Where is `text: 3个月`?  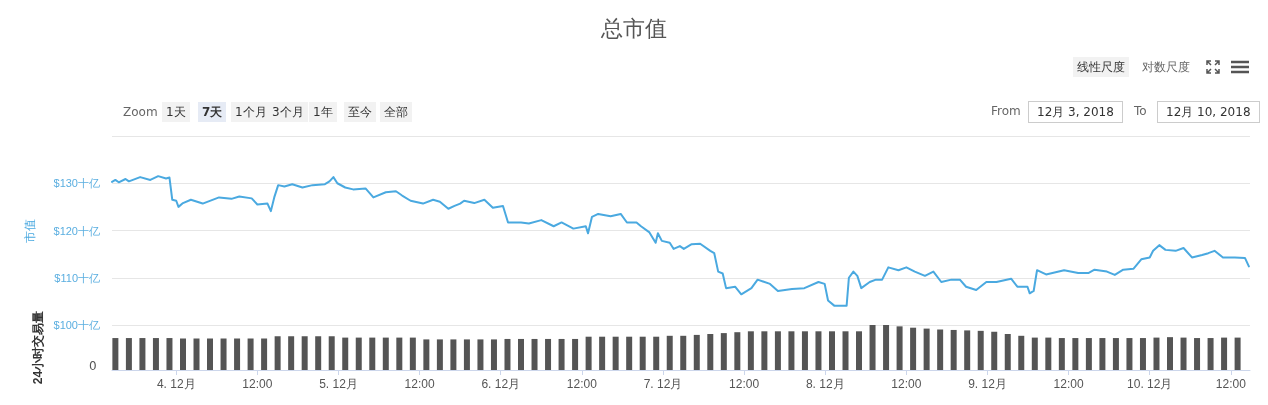 text: 3个月 is located at coordinates (288, 112).